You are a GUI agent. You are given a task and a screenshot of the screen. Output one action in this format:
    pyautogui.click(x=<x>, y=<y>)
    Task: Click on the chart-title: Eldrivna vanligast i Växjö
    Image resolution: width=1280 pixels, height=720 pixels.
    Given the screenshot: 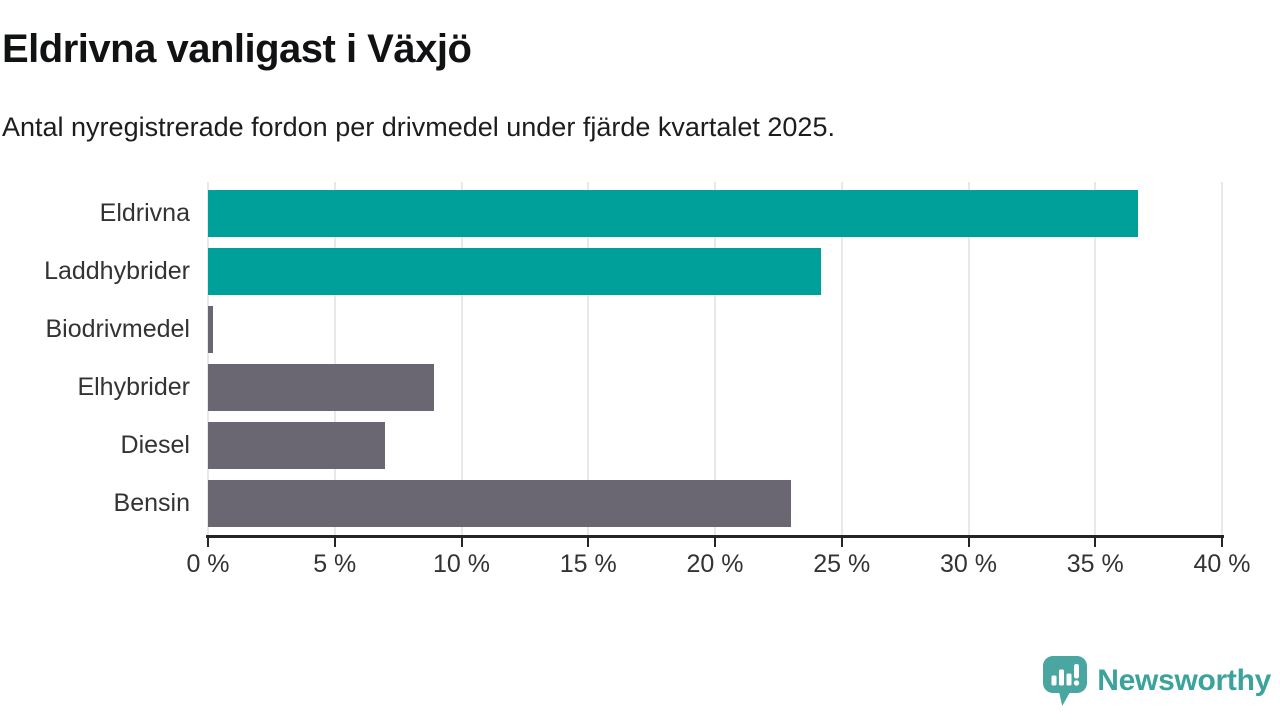 What is the action you would take?
    pyautogui.click(x=237, y=49)
    